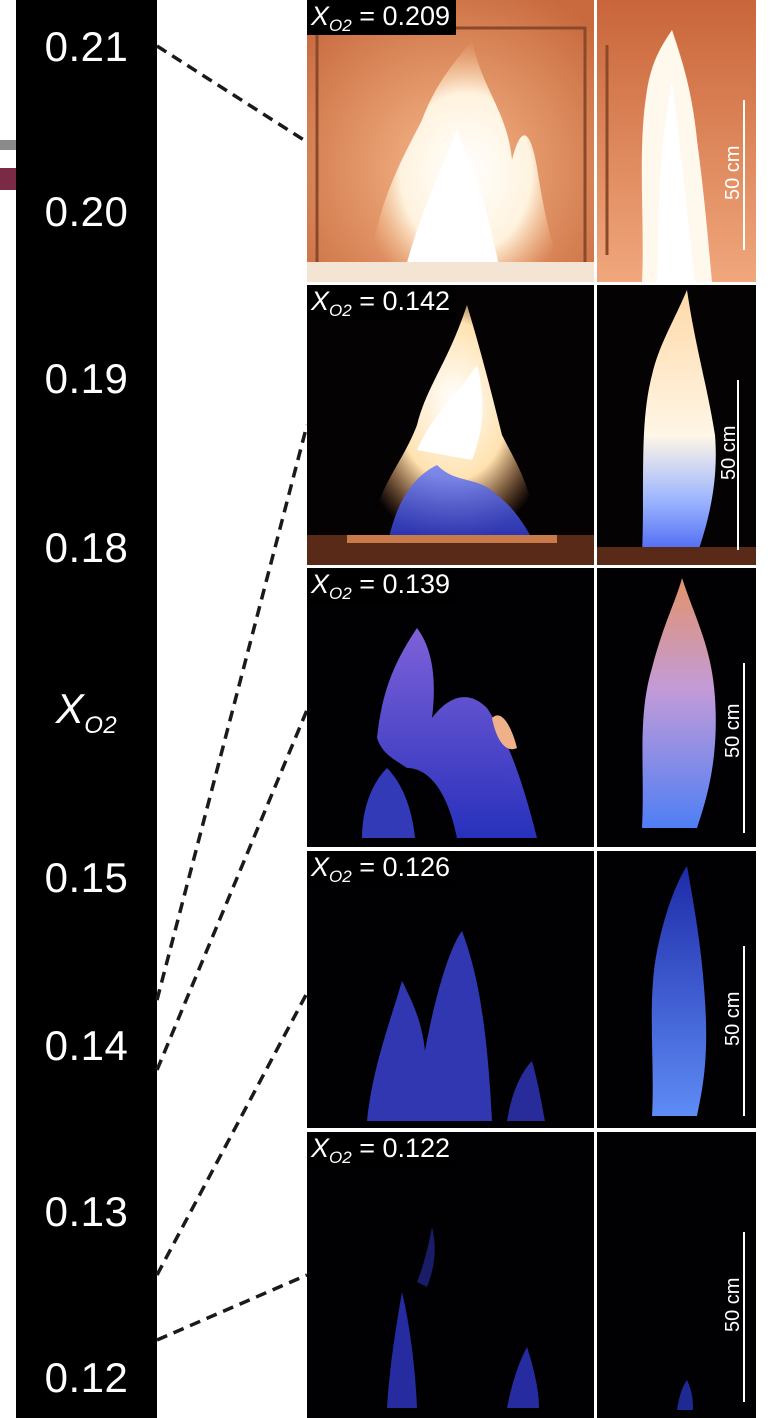 The image size is (772, 1418). I want to click on side-flame-dim-blue, so click(676, 989).